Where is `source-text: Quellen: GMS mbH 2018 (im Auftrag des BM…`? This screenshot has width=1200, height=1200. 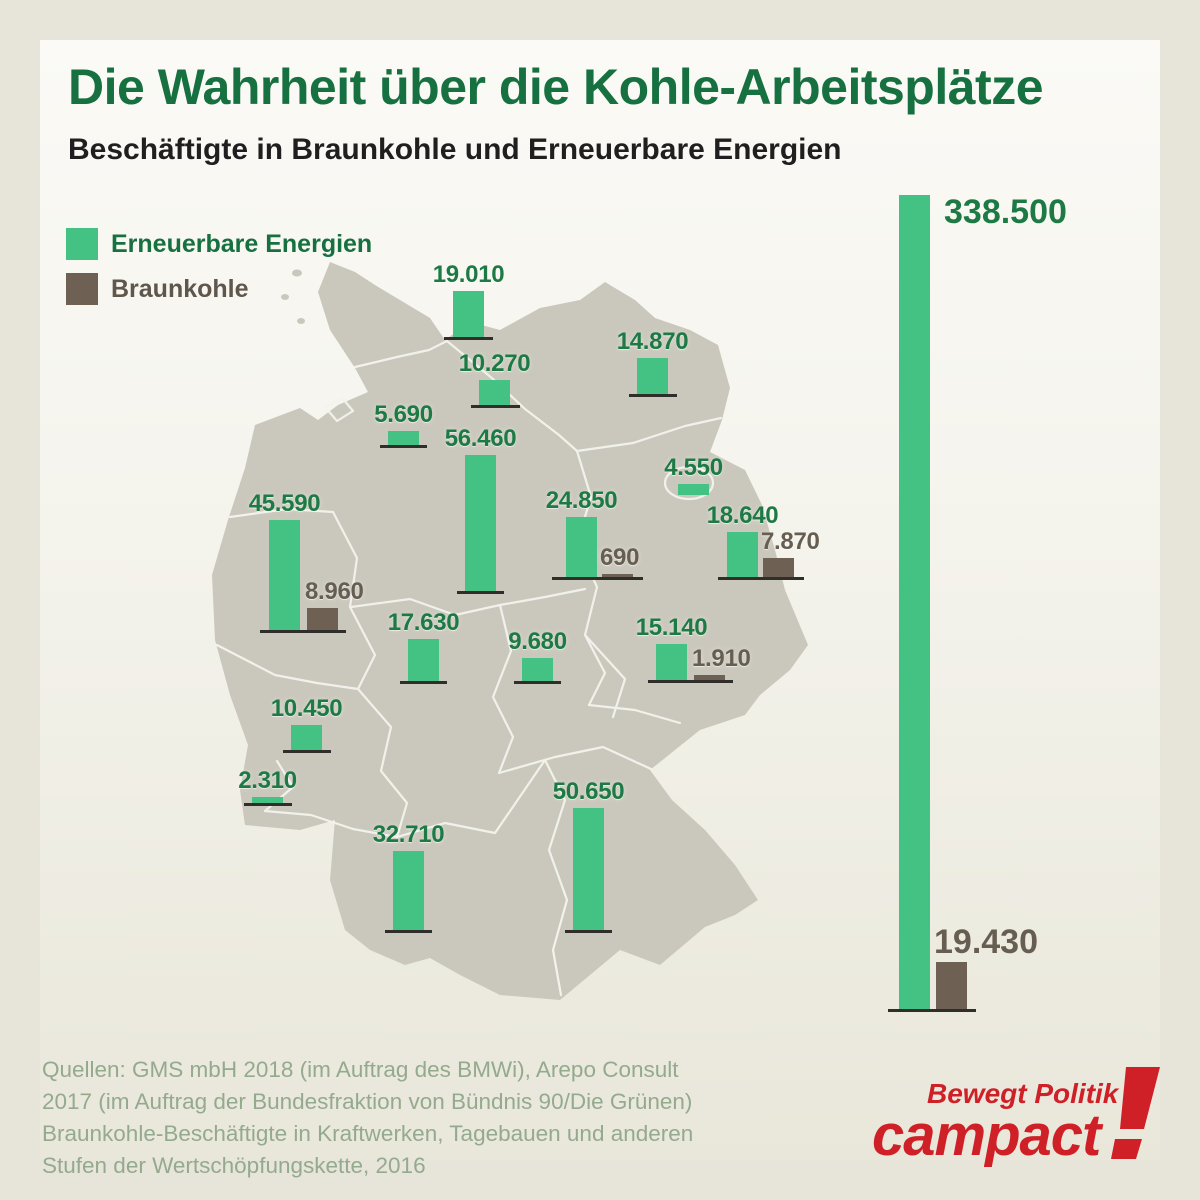
source-text: Quellen: GMS mbH 2018 (im Auftrag des BM… is located at coordinates (367, 1118).